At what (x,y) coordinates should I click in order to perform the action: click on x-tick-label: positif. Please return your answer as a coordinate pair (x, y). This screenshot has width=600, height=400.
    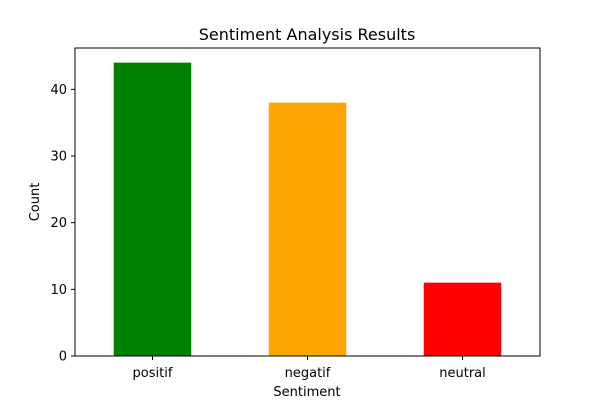
    Looking at the image, I should click on (153, 373).